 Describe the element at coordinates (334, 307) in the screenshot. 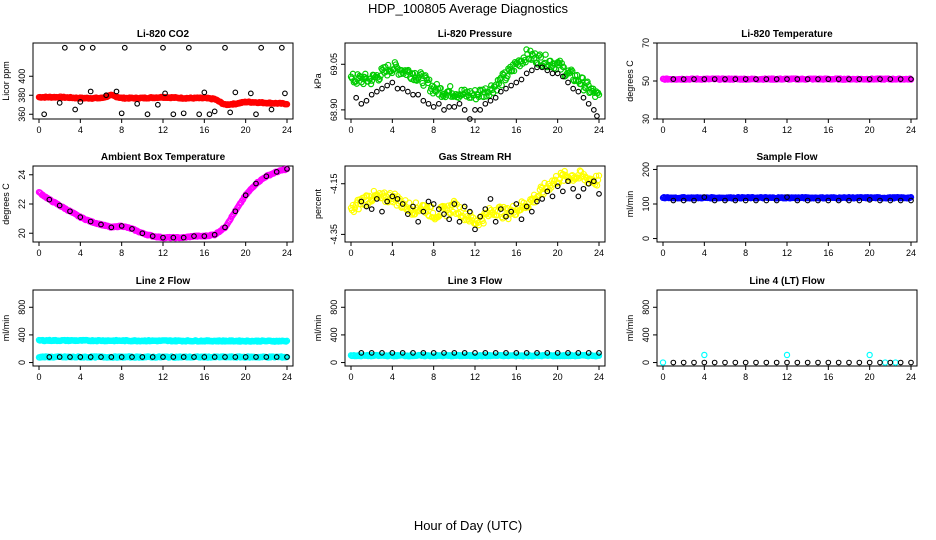

I see `plot8-ytick-label: 800` at that location.